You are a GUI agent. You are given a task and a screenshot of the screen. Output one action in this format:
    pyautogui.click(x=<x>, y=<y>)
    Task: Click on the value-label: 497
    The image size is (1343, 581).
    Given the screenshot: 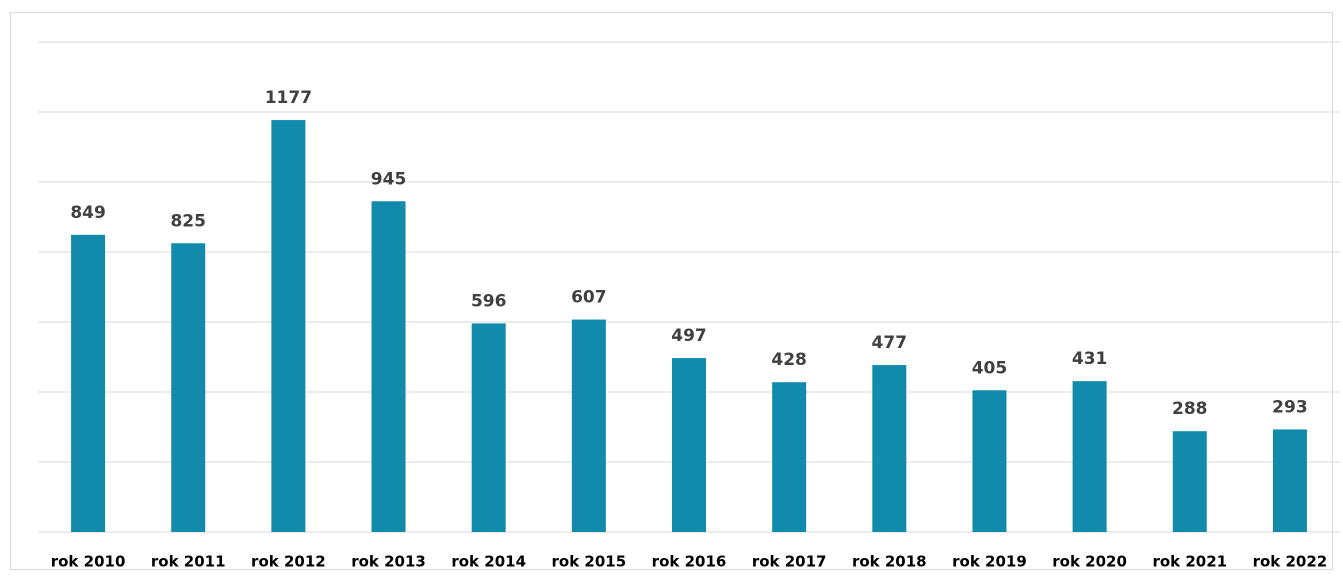 What is the action you would take?
    pyautogui.click(x=689, y=336)
    